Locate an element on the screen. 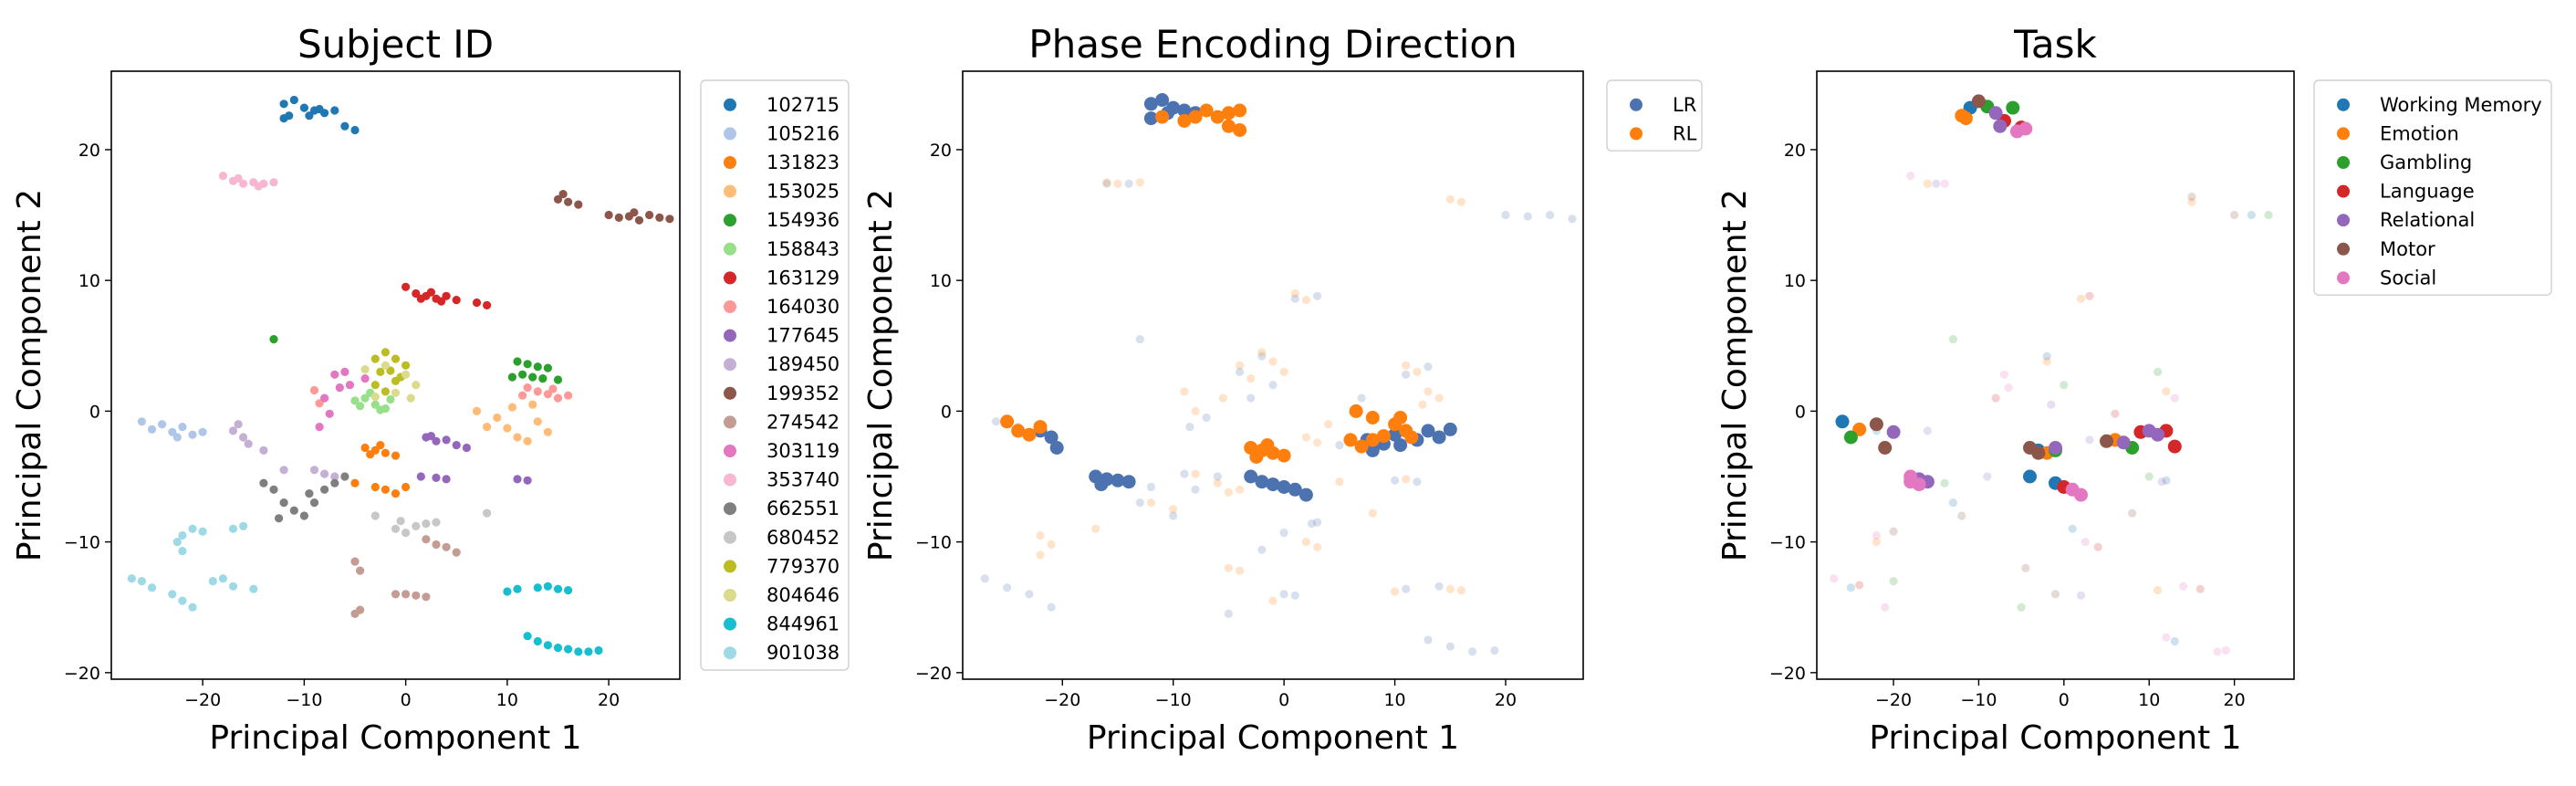  y-tick-label: 10 is located at coordinates (1795, 281).